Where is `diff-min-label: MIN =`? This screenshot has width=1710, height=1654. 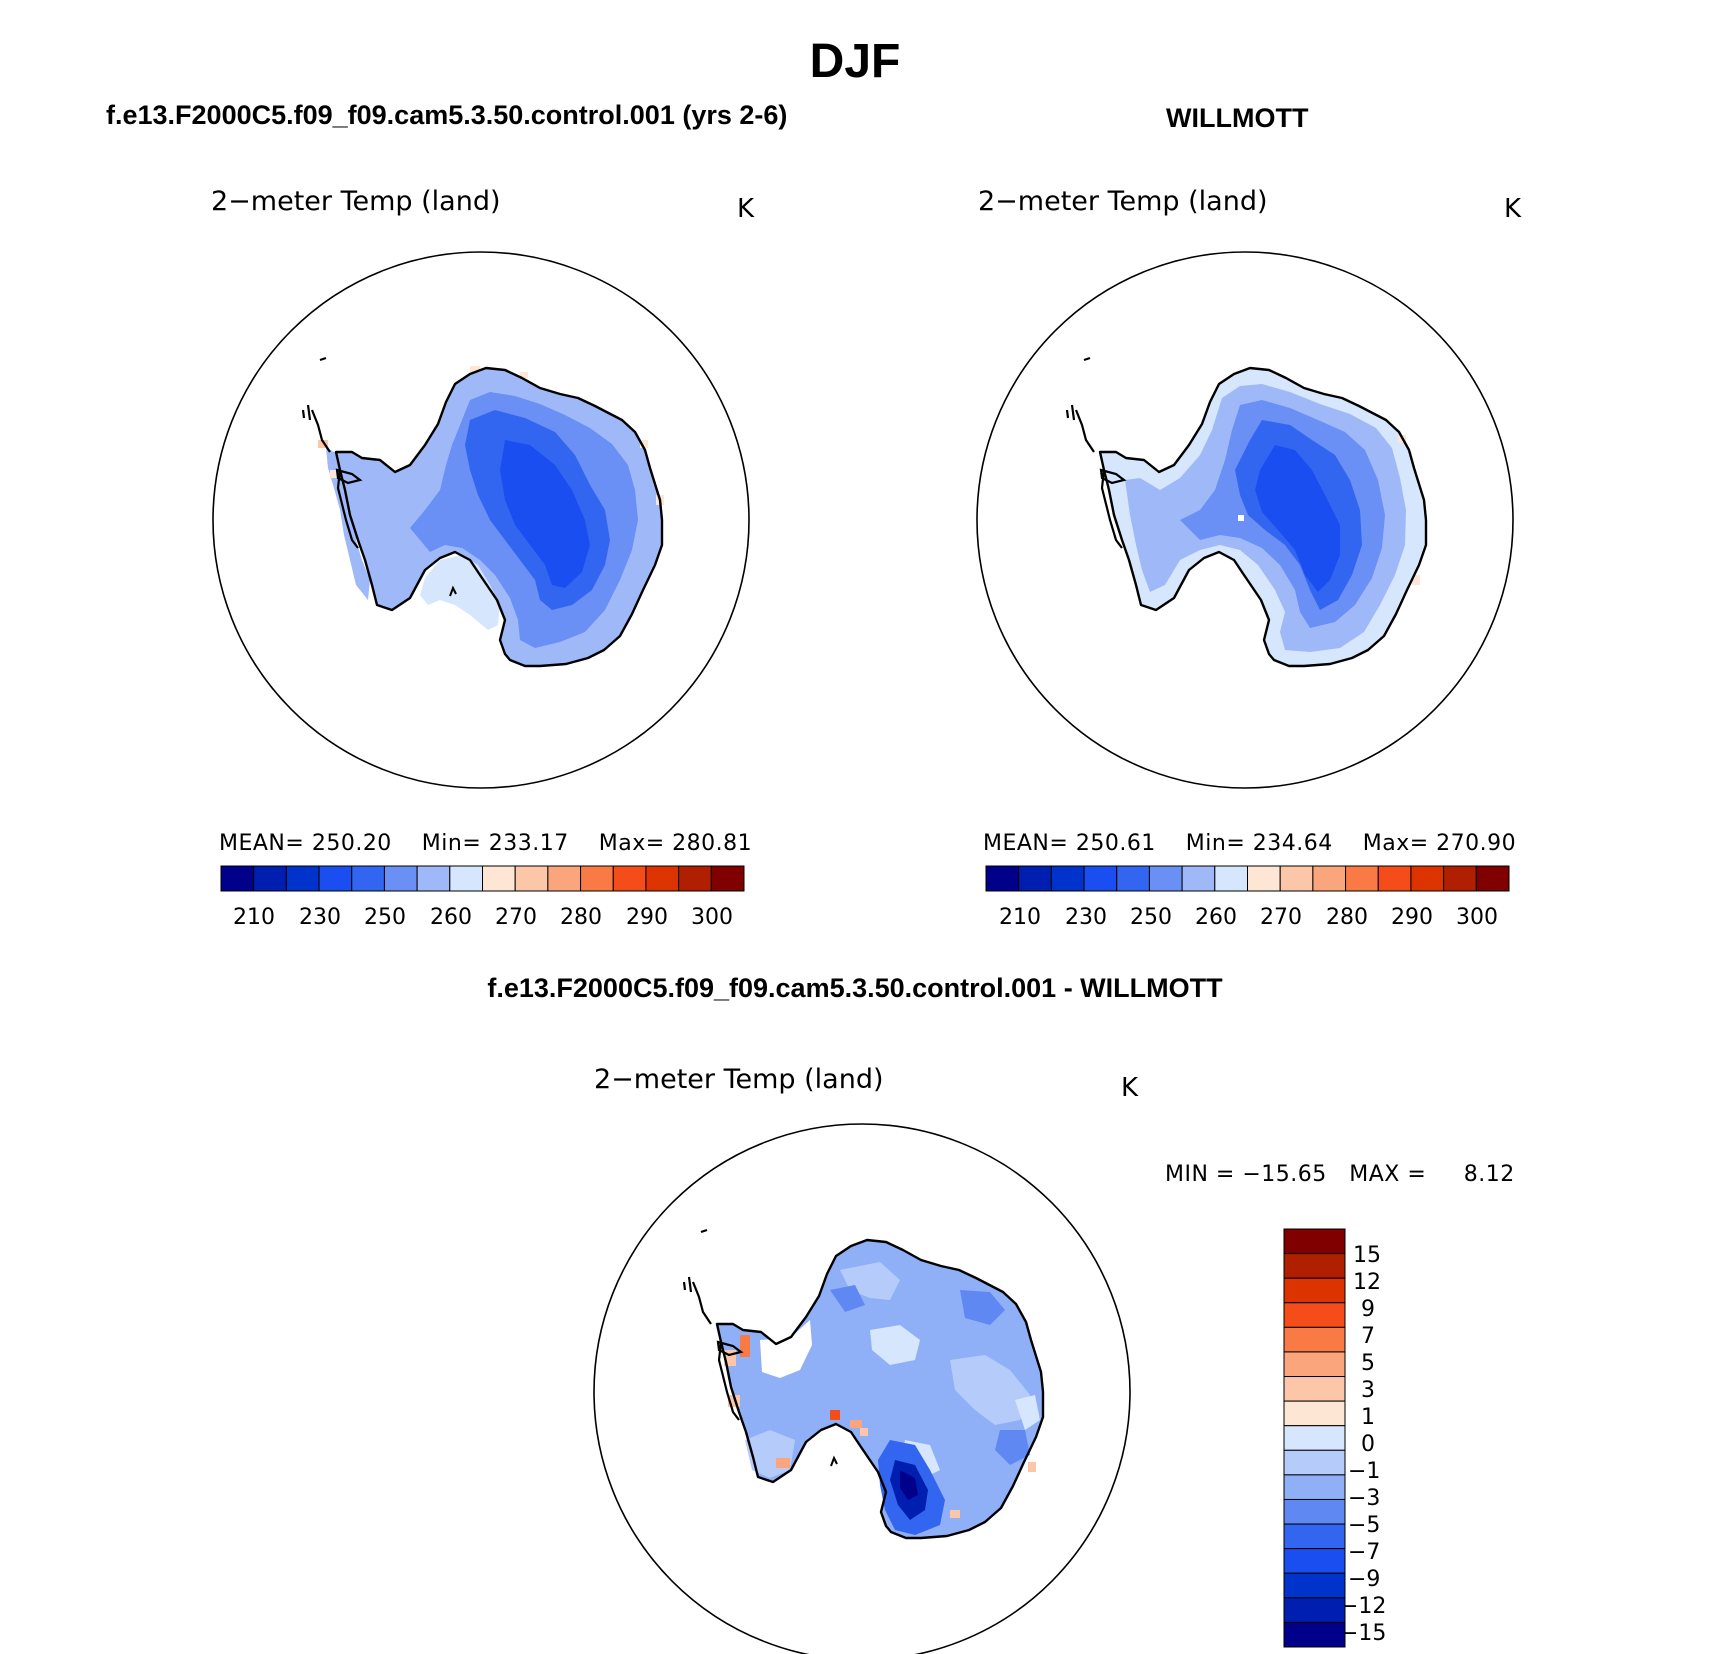
diff-min-label: MIN = is located at coordinates (1200, 1174).